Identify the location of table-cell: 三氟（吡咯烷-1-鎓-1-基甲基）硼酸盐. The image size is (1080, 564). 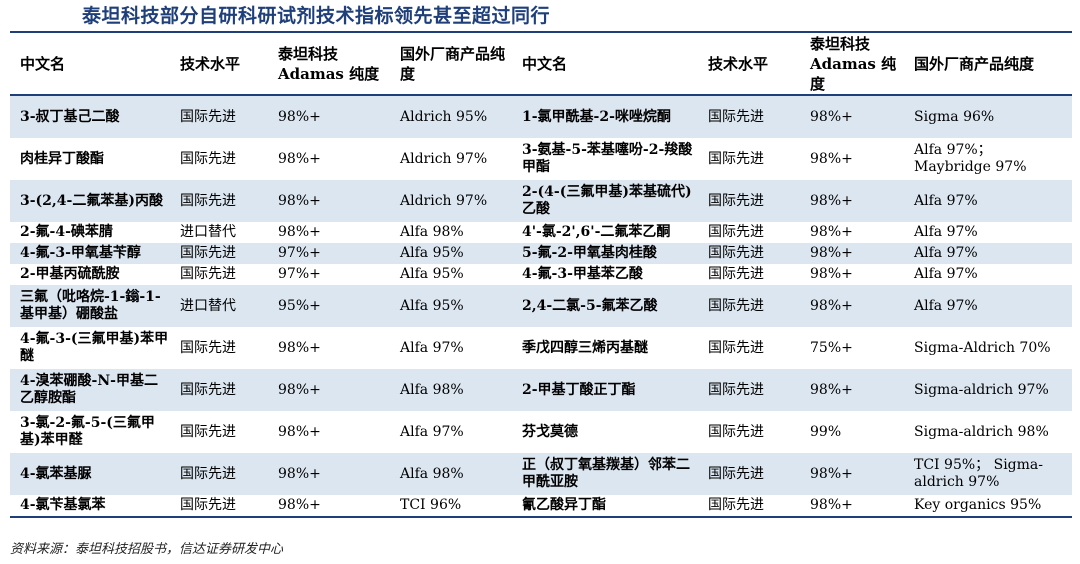
(90, 306).